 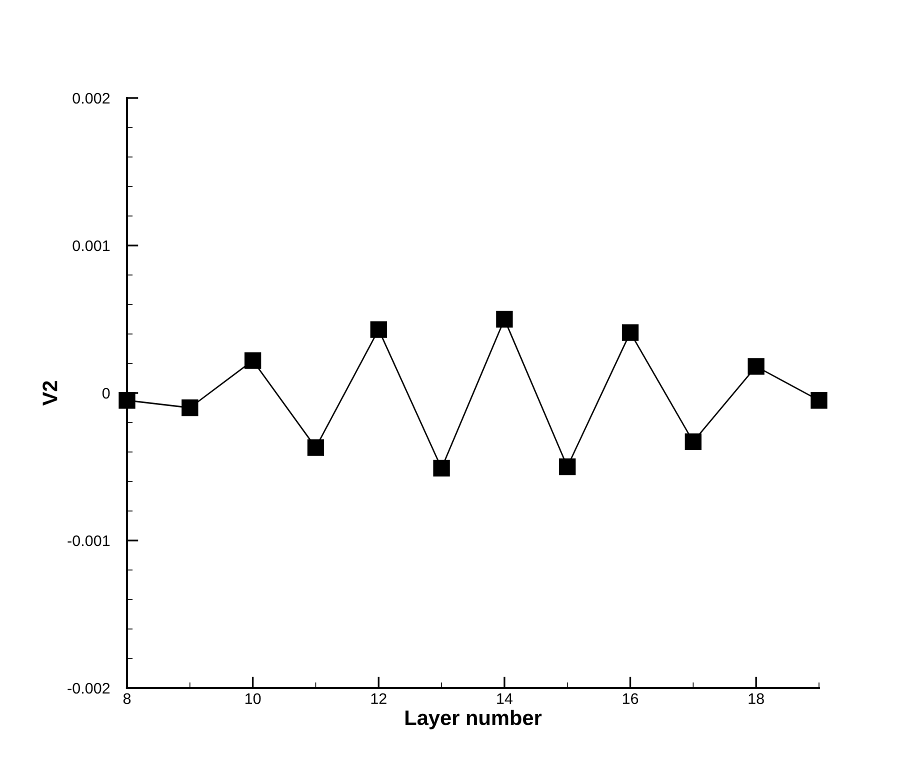 I want to click on y-tick-label: 0.002, so click(x=91, y=98).